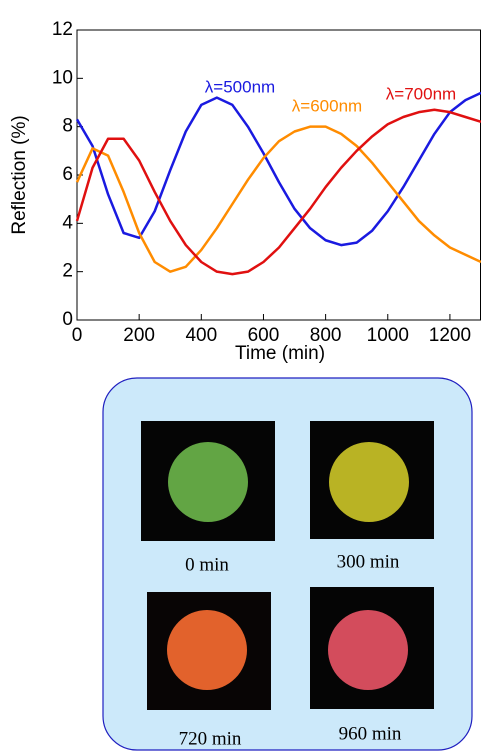 The height and width of the screenshot is (754, 481). What do you see at coordinates (67, 222) in the screenshot?
I see `y-tick-label: 4` at bounding box center [67, 222].